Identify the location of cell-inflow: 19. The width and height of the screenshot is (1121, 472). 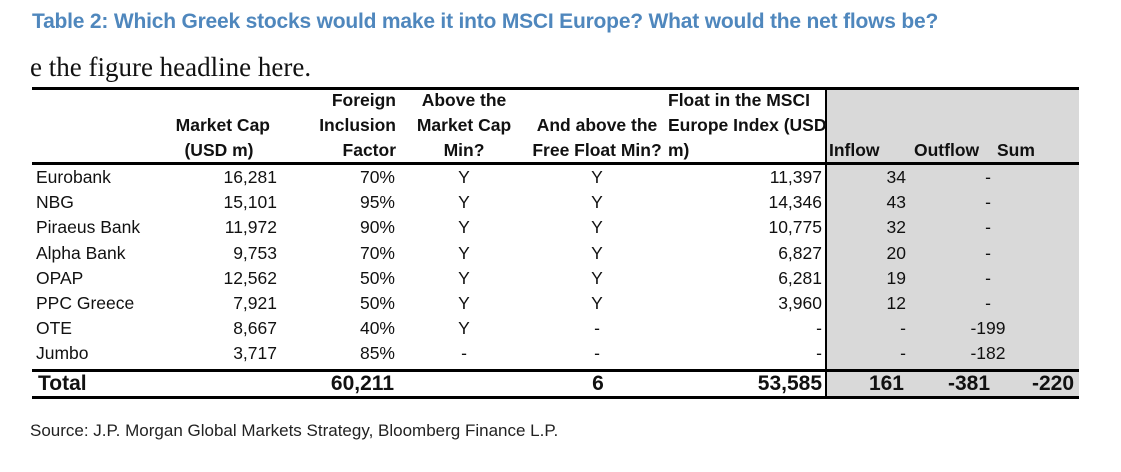
(896, 277).